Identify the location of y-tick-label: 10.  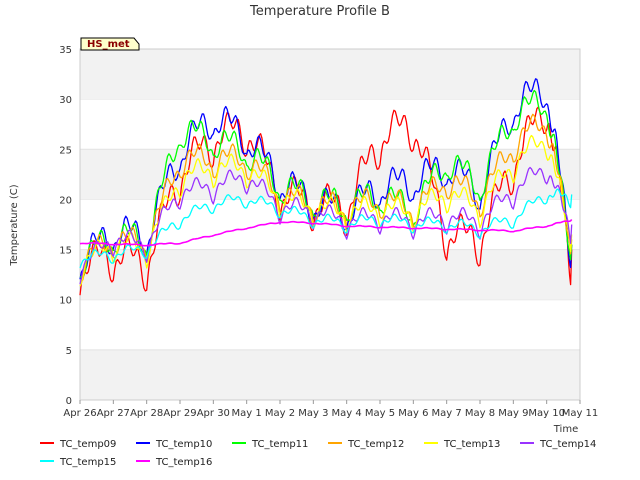
(65, 301).